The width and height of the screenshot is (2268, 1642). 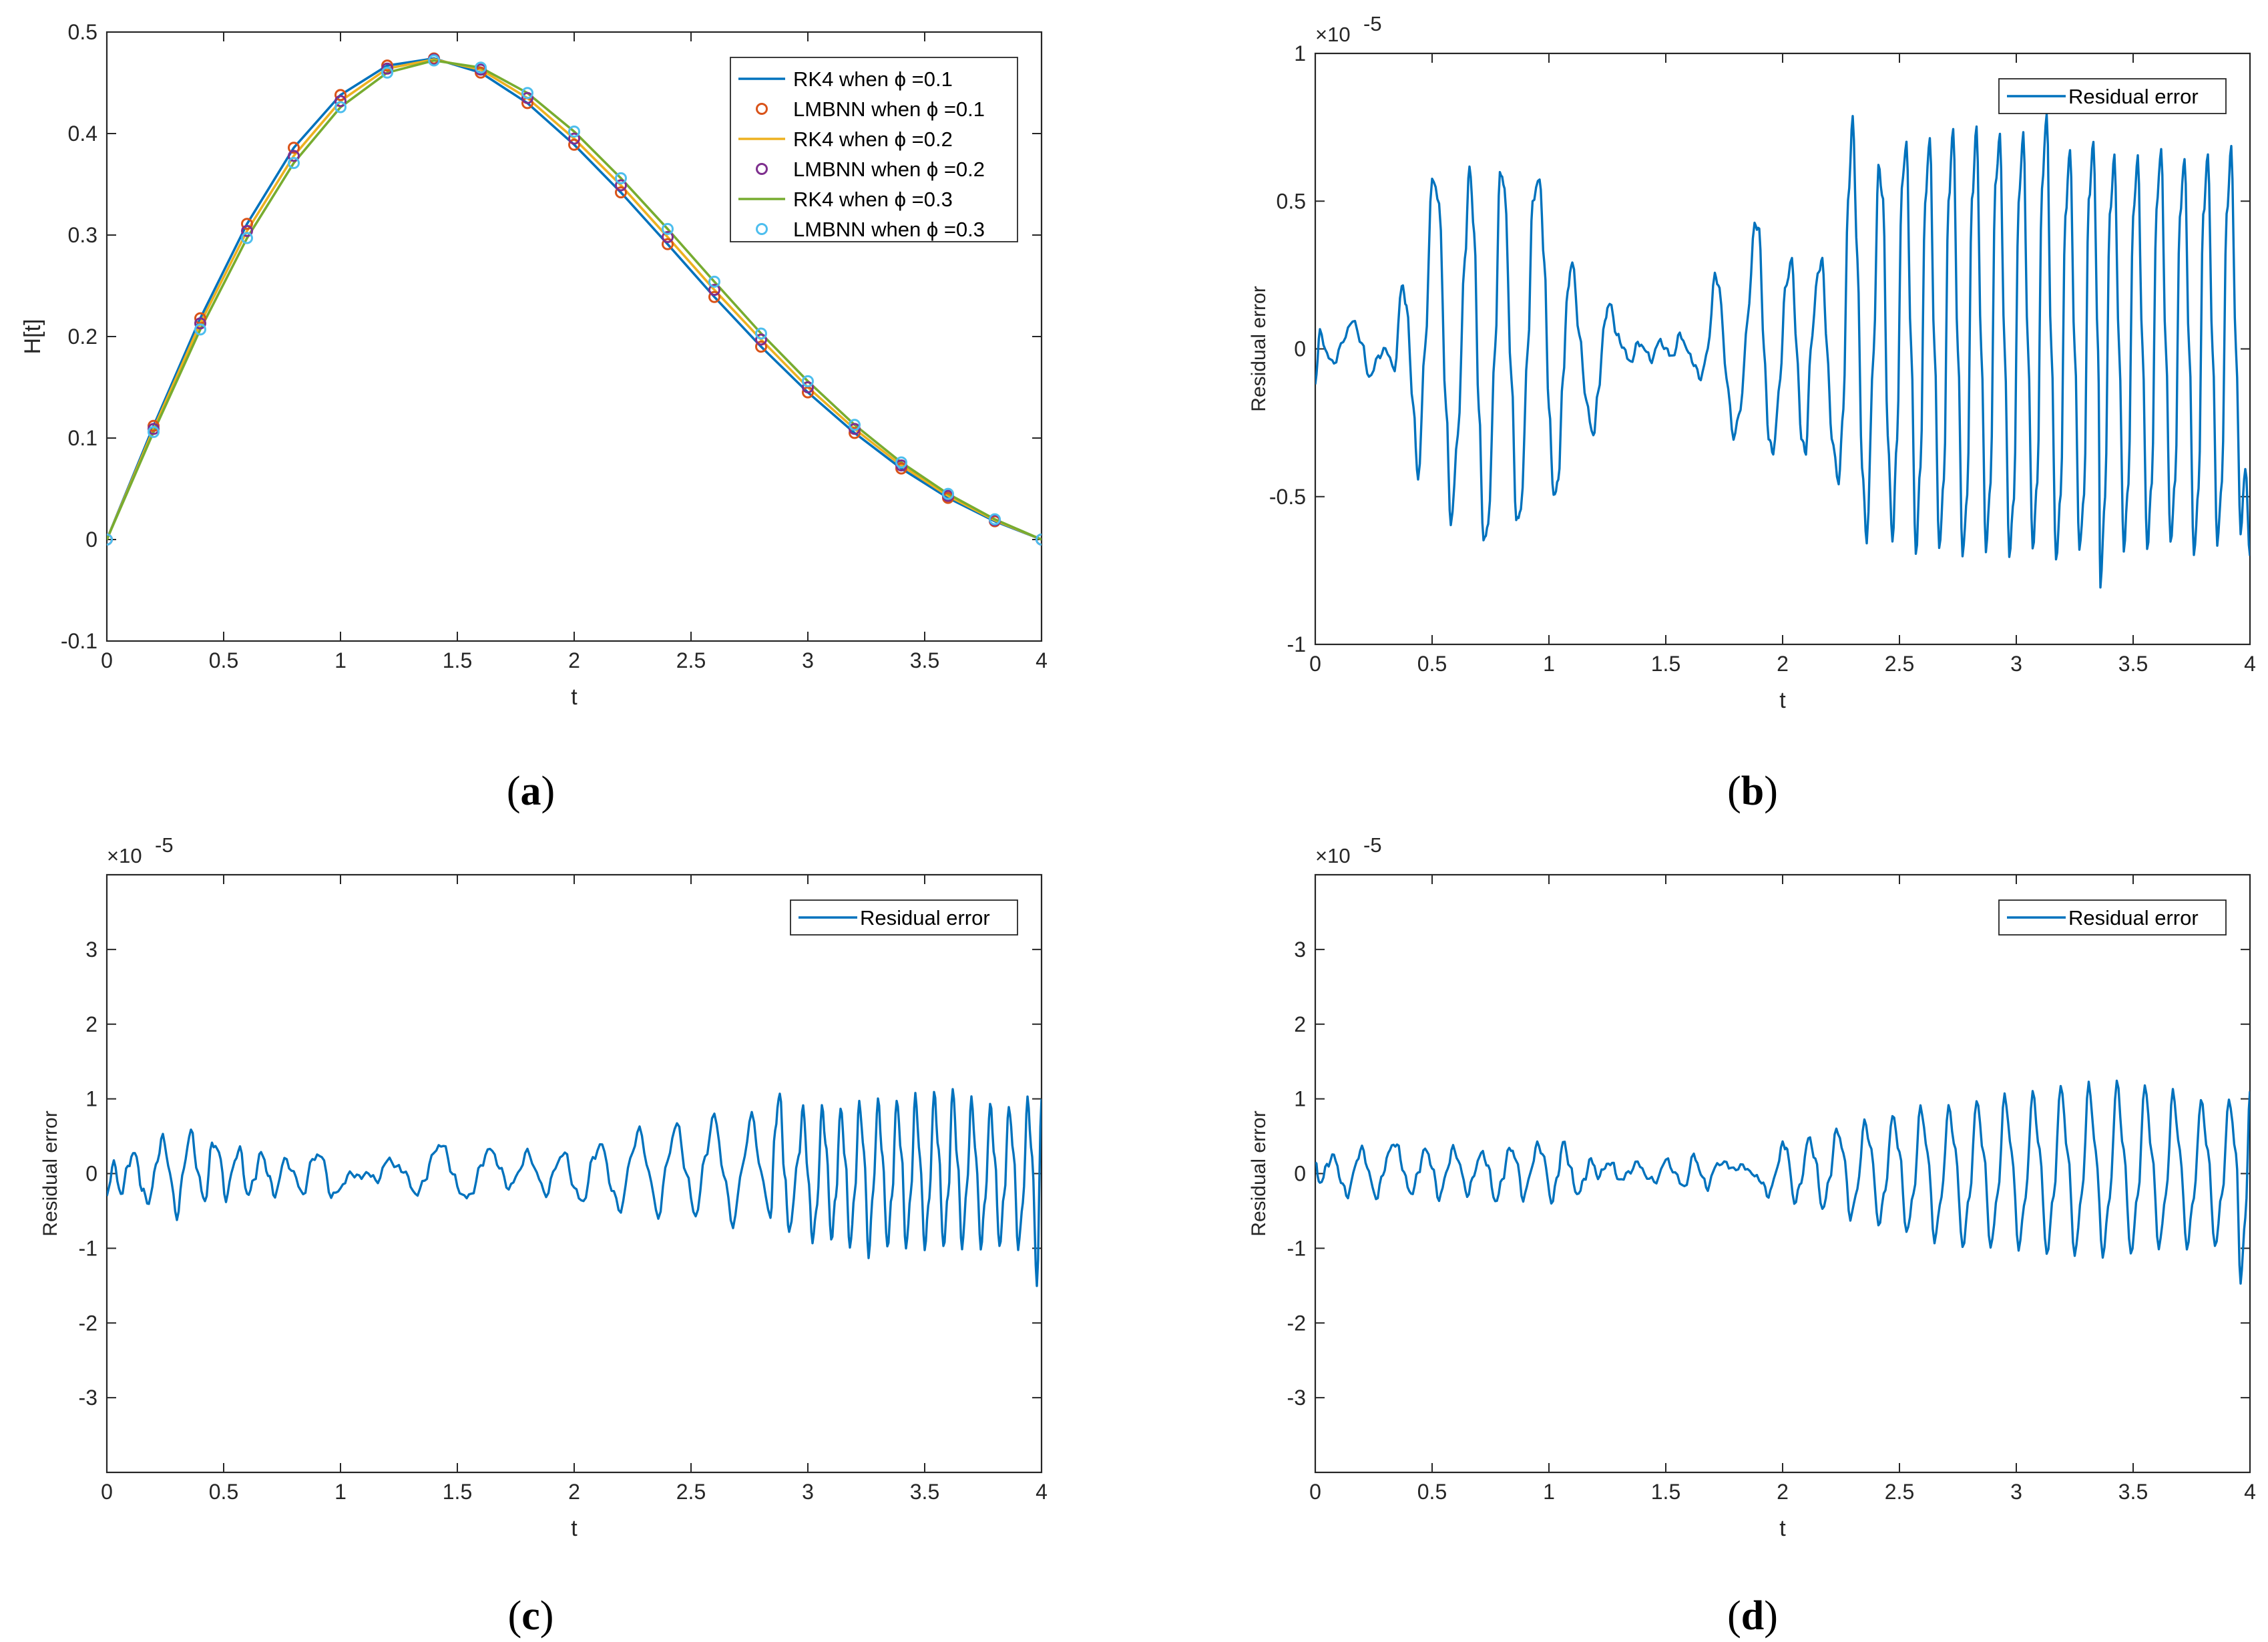 What do you see at coordinates (889, 229) in the screenshot?
I see `legend-entry-label: LMBNN when ϕ =0.3` at bounding box center [889, 229].